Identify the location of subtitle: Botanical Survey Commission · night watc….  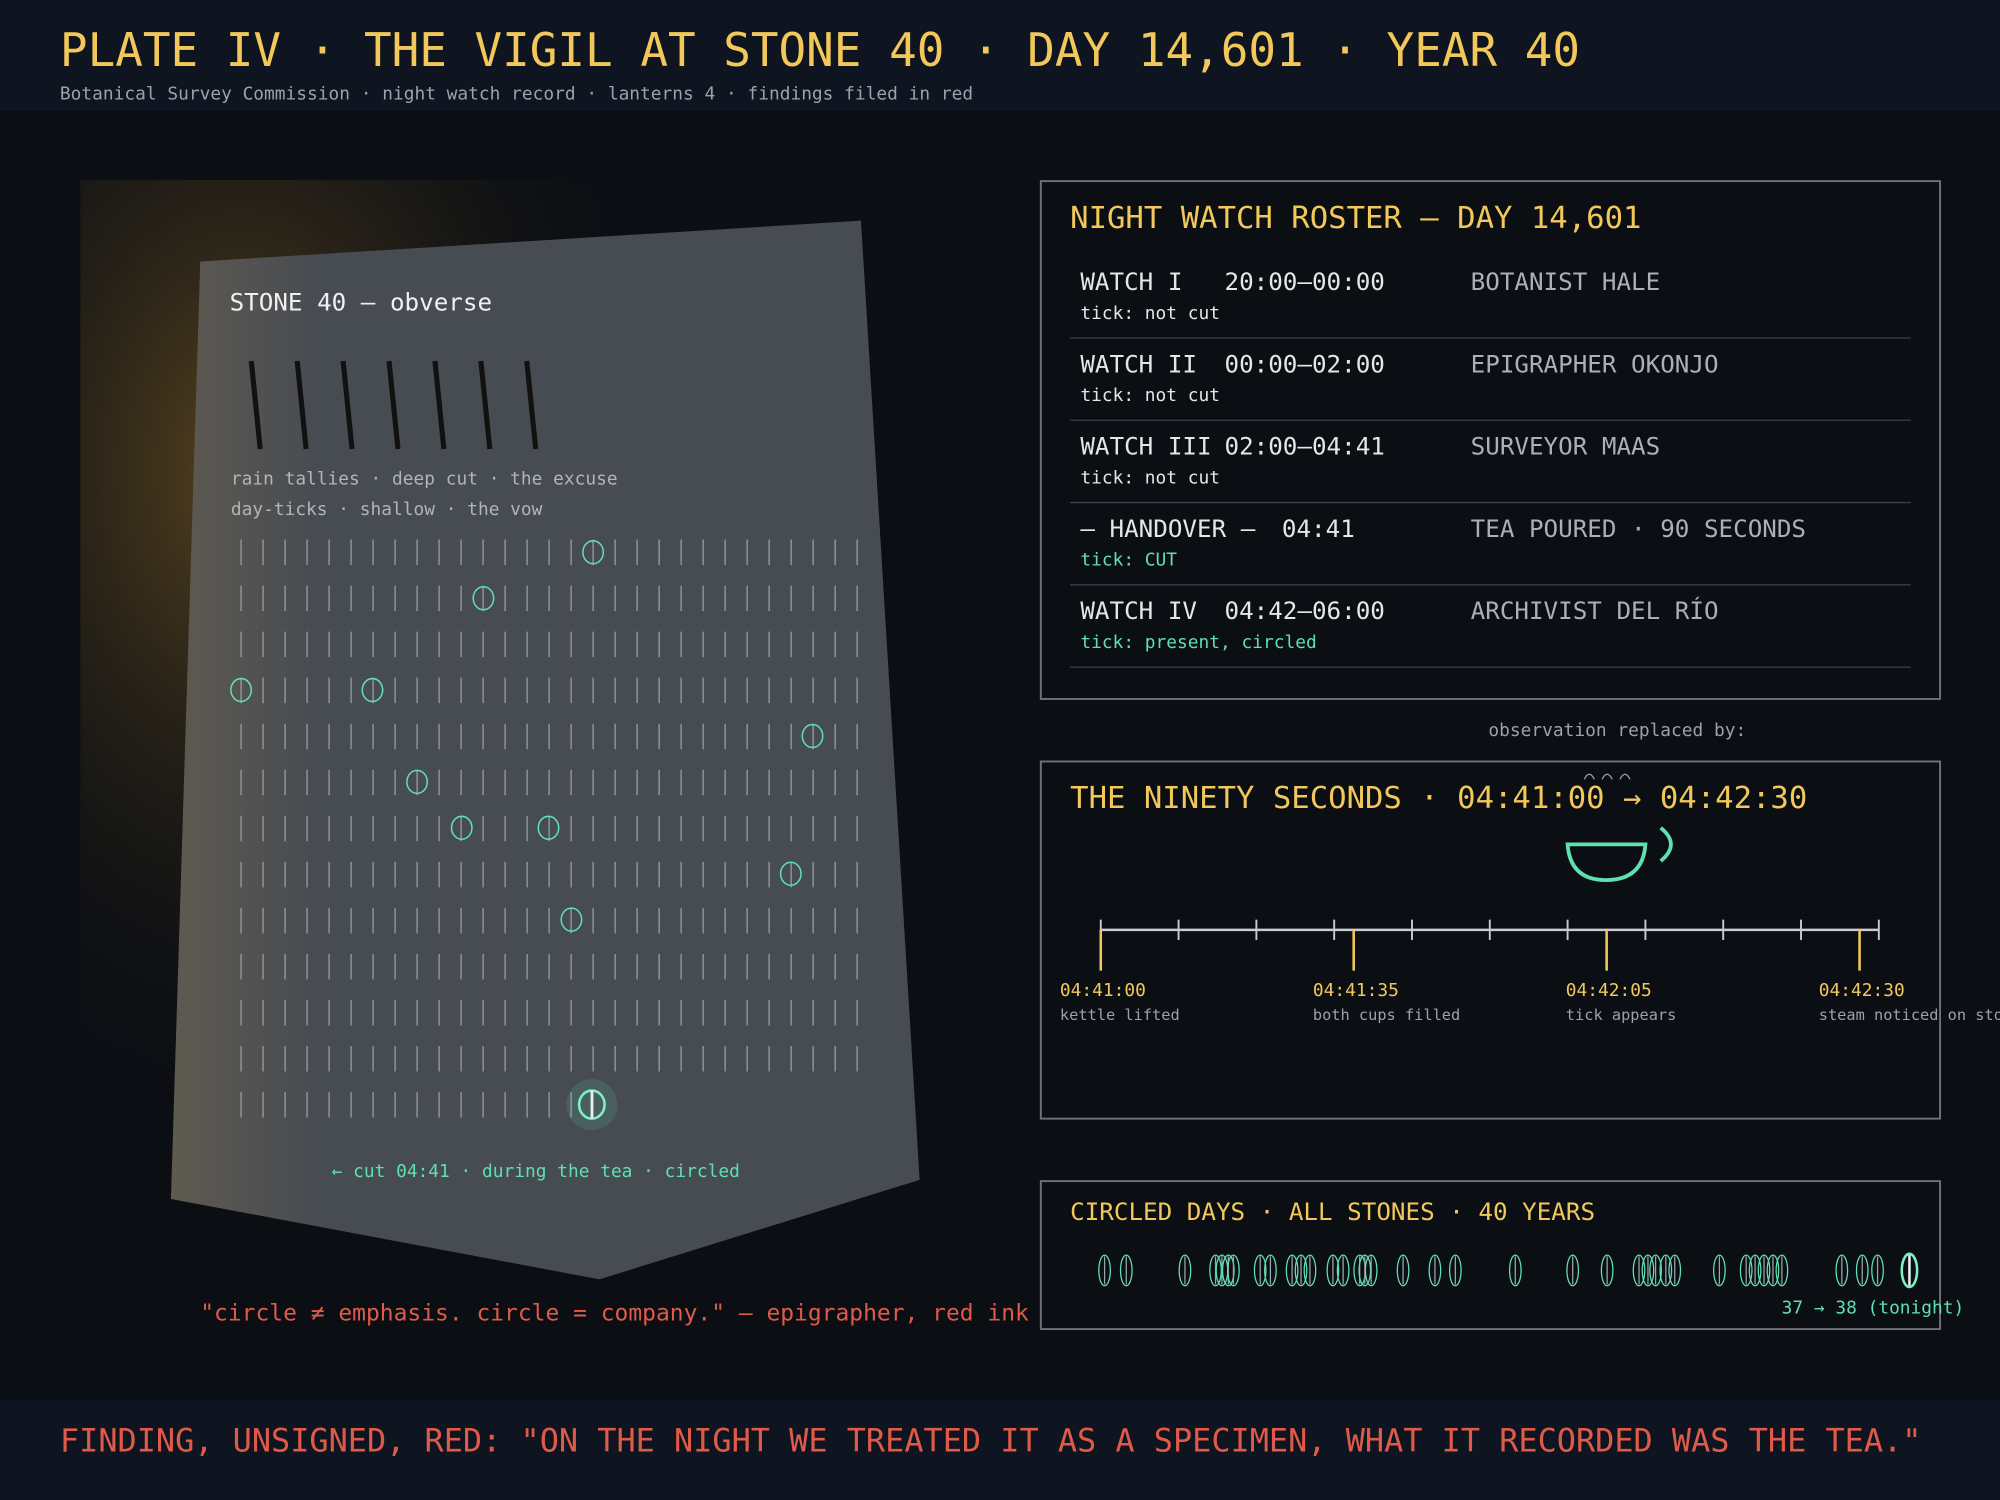
(516, 93).